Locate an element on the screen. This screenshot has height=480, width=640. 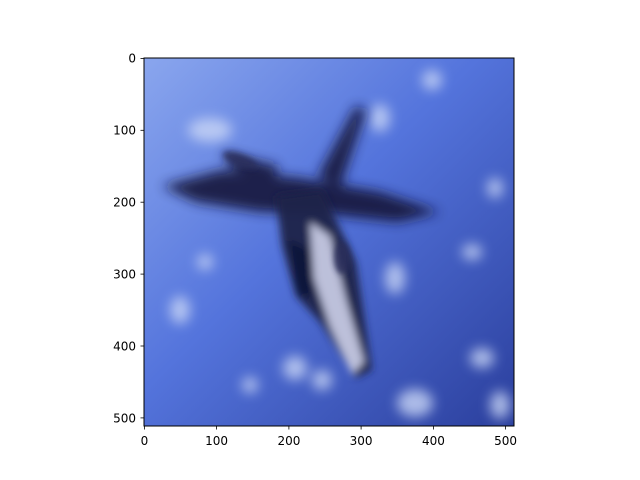
x-axis: 0 100 200 300 400 500 is located at coordinates (329, 437).